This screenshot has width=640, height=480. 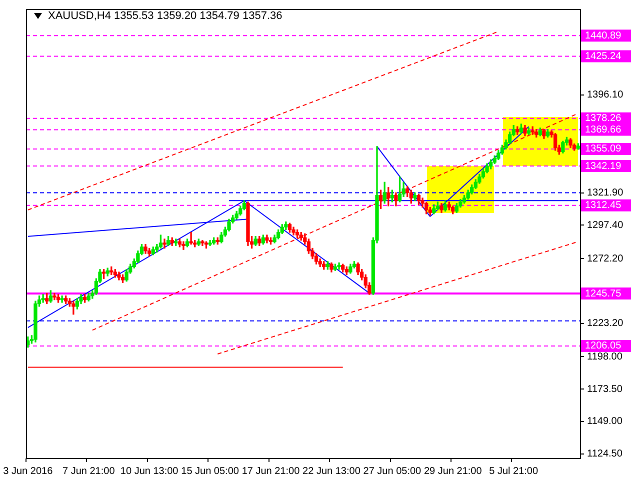 I want to click on y-tick-label: 1149.00, so click(x=605, y=422).